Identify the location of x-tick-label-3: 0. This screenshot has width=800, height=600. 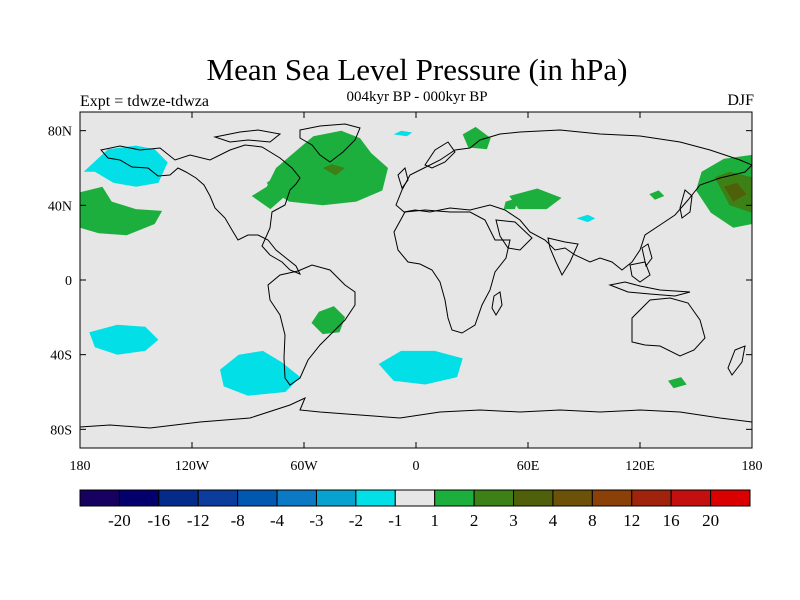
(416, 466).